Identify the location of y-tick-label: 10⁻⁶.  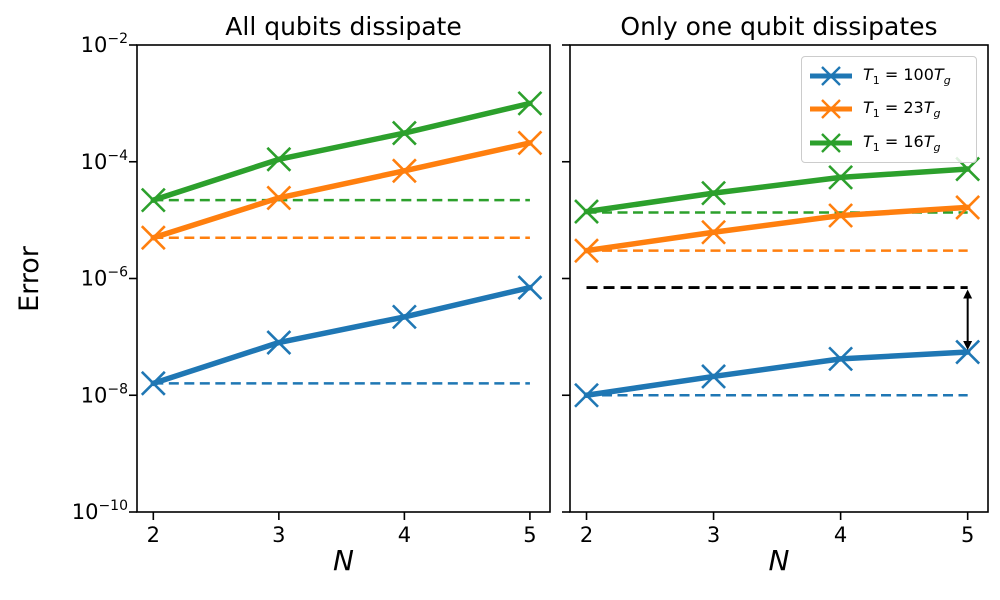
(104, 278).